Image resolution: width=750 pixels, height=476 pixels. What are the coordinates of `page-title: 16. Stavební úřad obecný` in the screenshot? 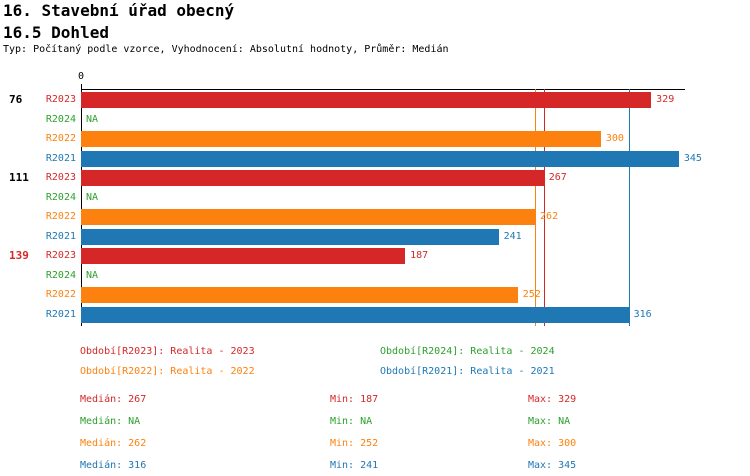 It's located at (119, 10).